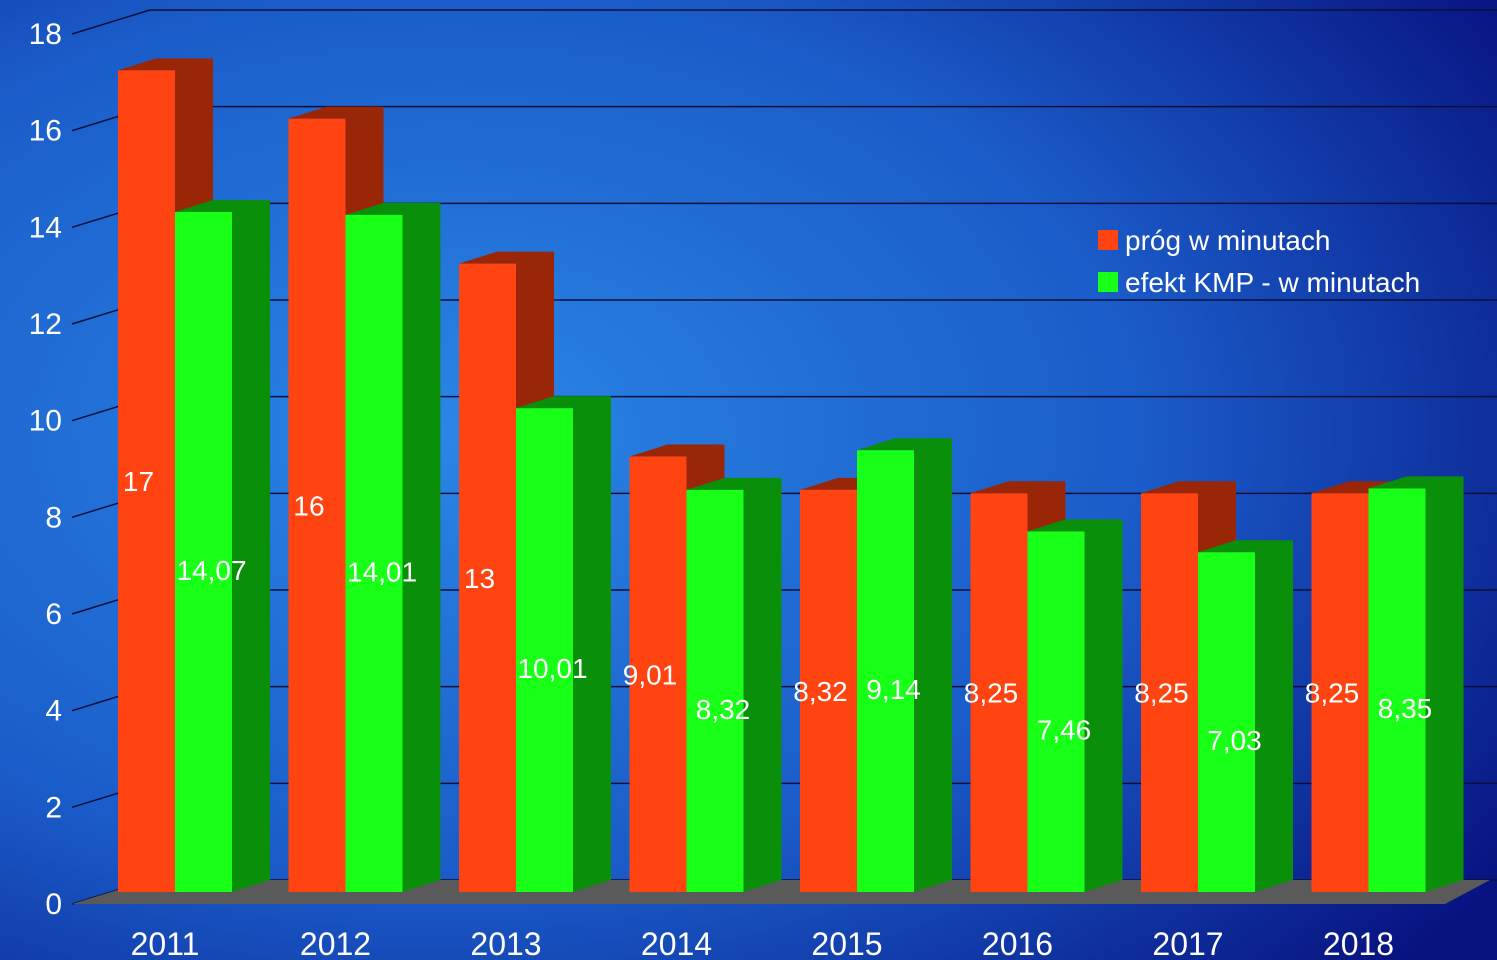 This screenshot has width=1497, height=960. What do you see at coordinates (650, 674) in the screenshot?
I see `data-label: 9,01` at bounding box center [650, 674].